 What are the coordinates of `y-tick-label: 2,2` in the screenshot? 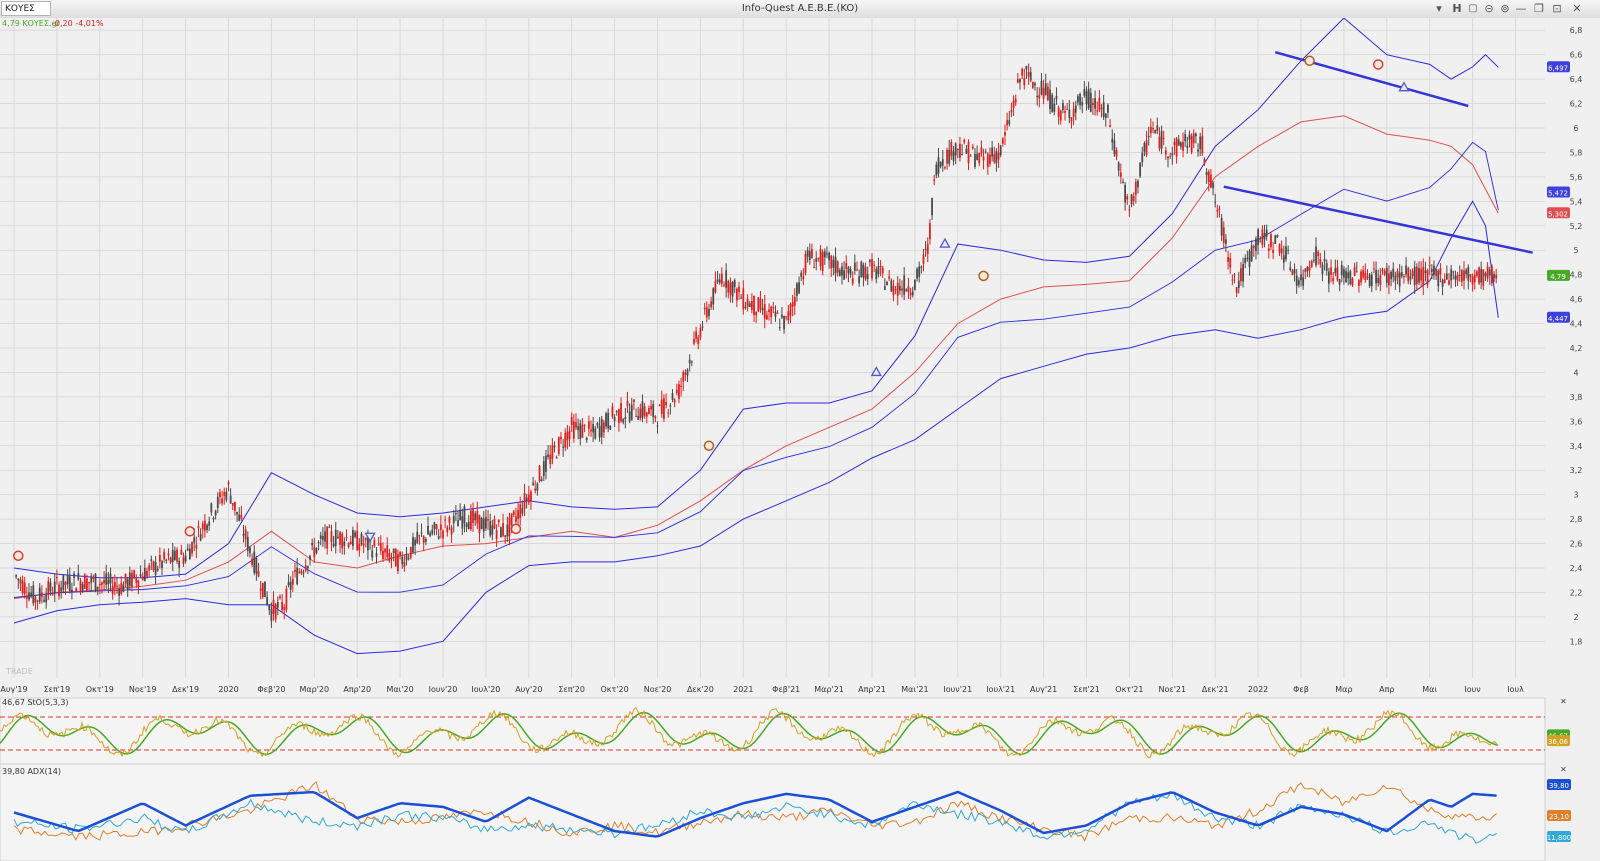 It's located at (1576, 592).